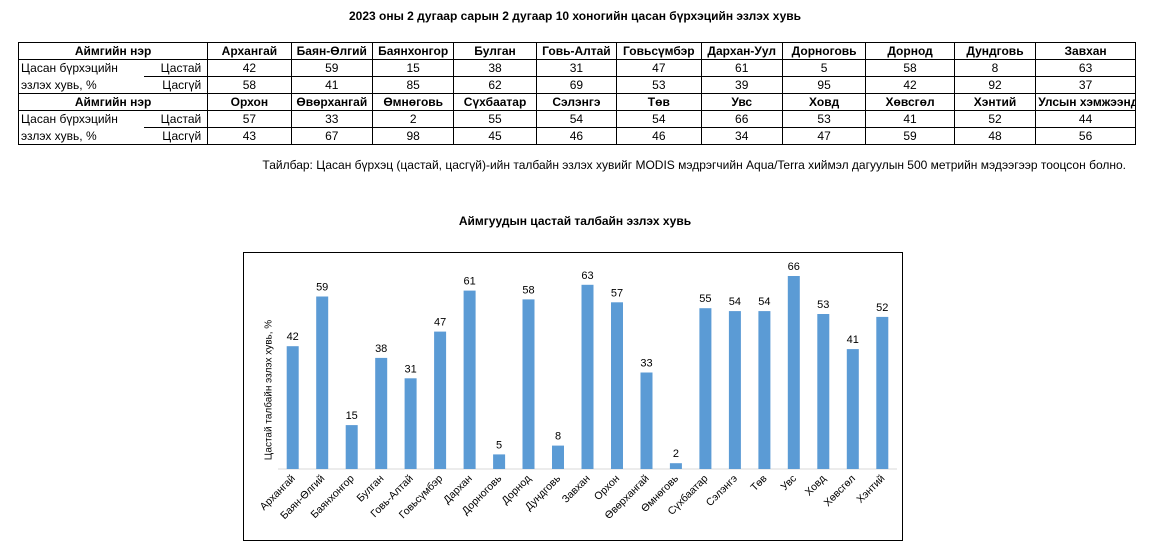 This screenshot has width=1150, height=549. I want to click on data-label: 59, so click(322, 288).